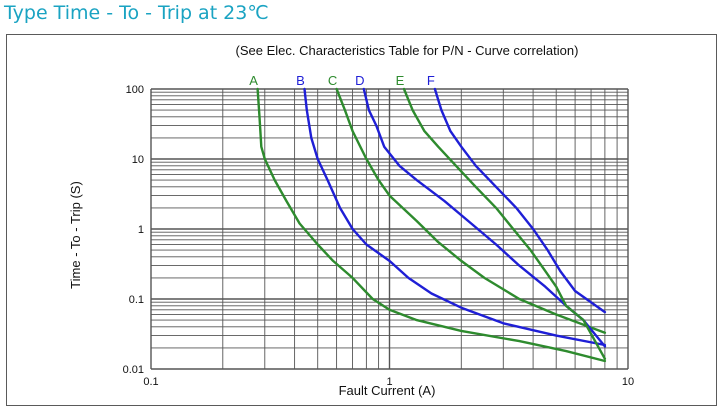 The width and height of the screenshot is (723, 412). Describe the element at coordinates (75, 235) in the screenshot. I see `y-axis-label: Time - To - Trip (S)` at that location.